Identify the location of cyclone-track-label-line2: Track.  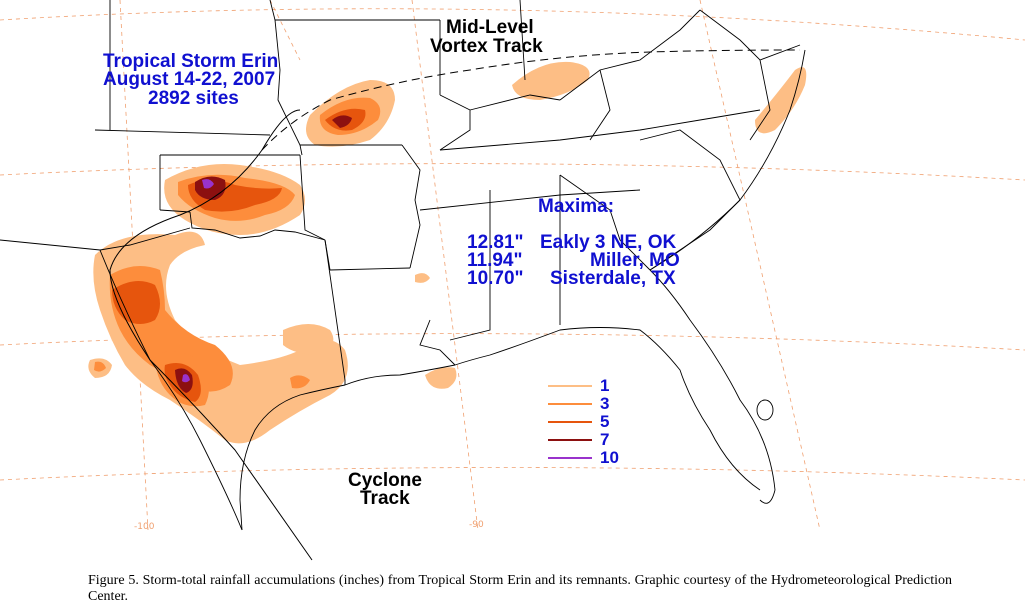
(385, 498).